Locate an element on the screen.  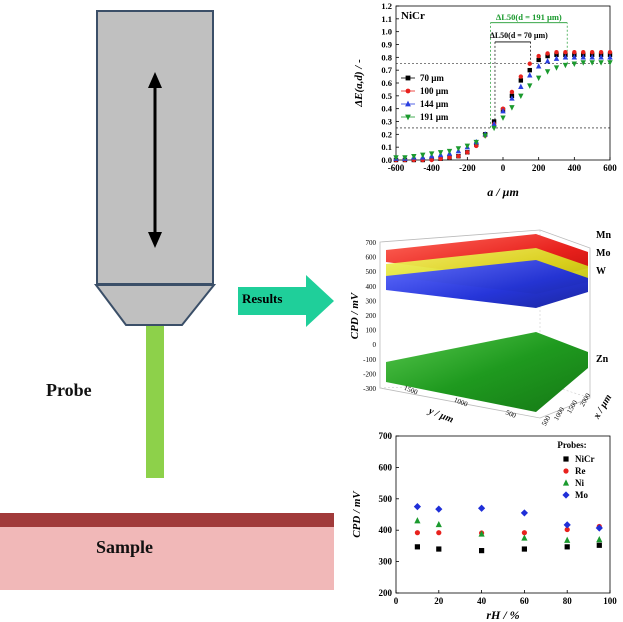
y-tick-label: 200 is located at coordinates (386, 593).